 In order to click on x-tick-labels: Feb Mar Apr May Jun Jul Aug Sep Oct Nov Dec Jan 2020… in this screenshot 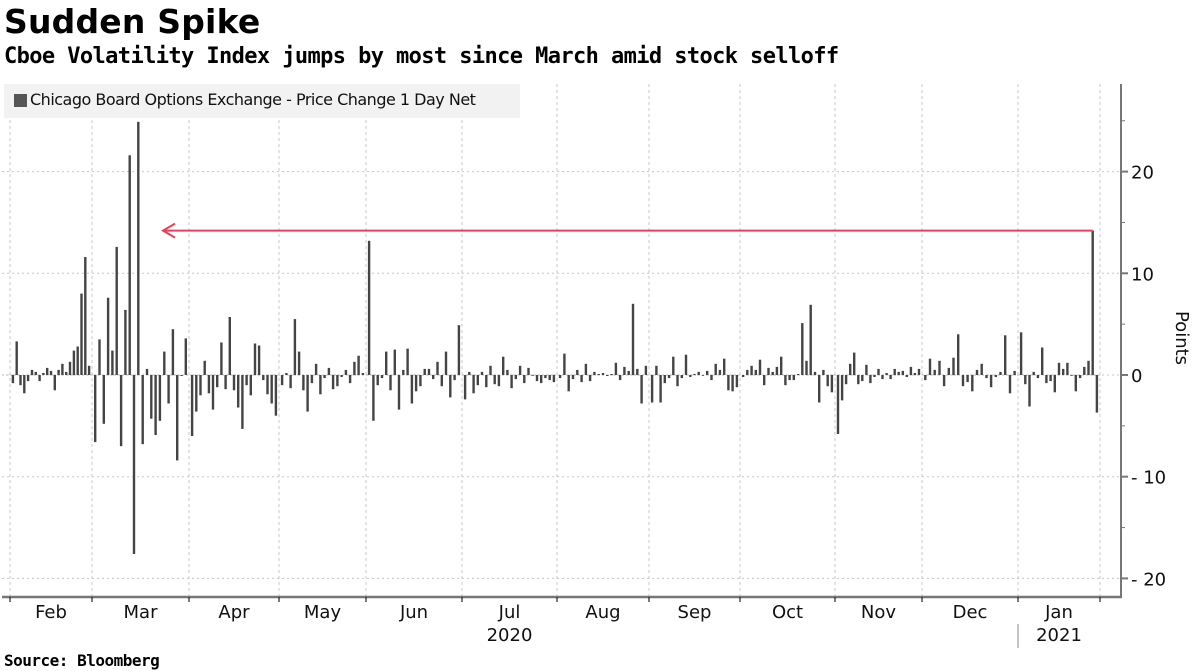, I will do `click(558, 624)`.